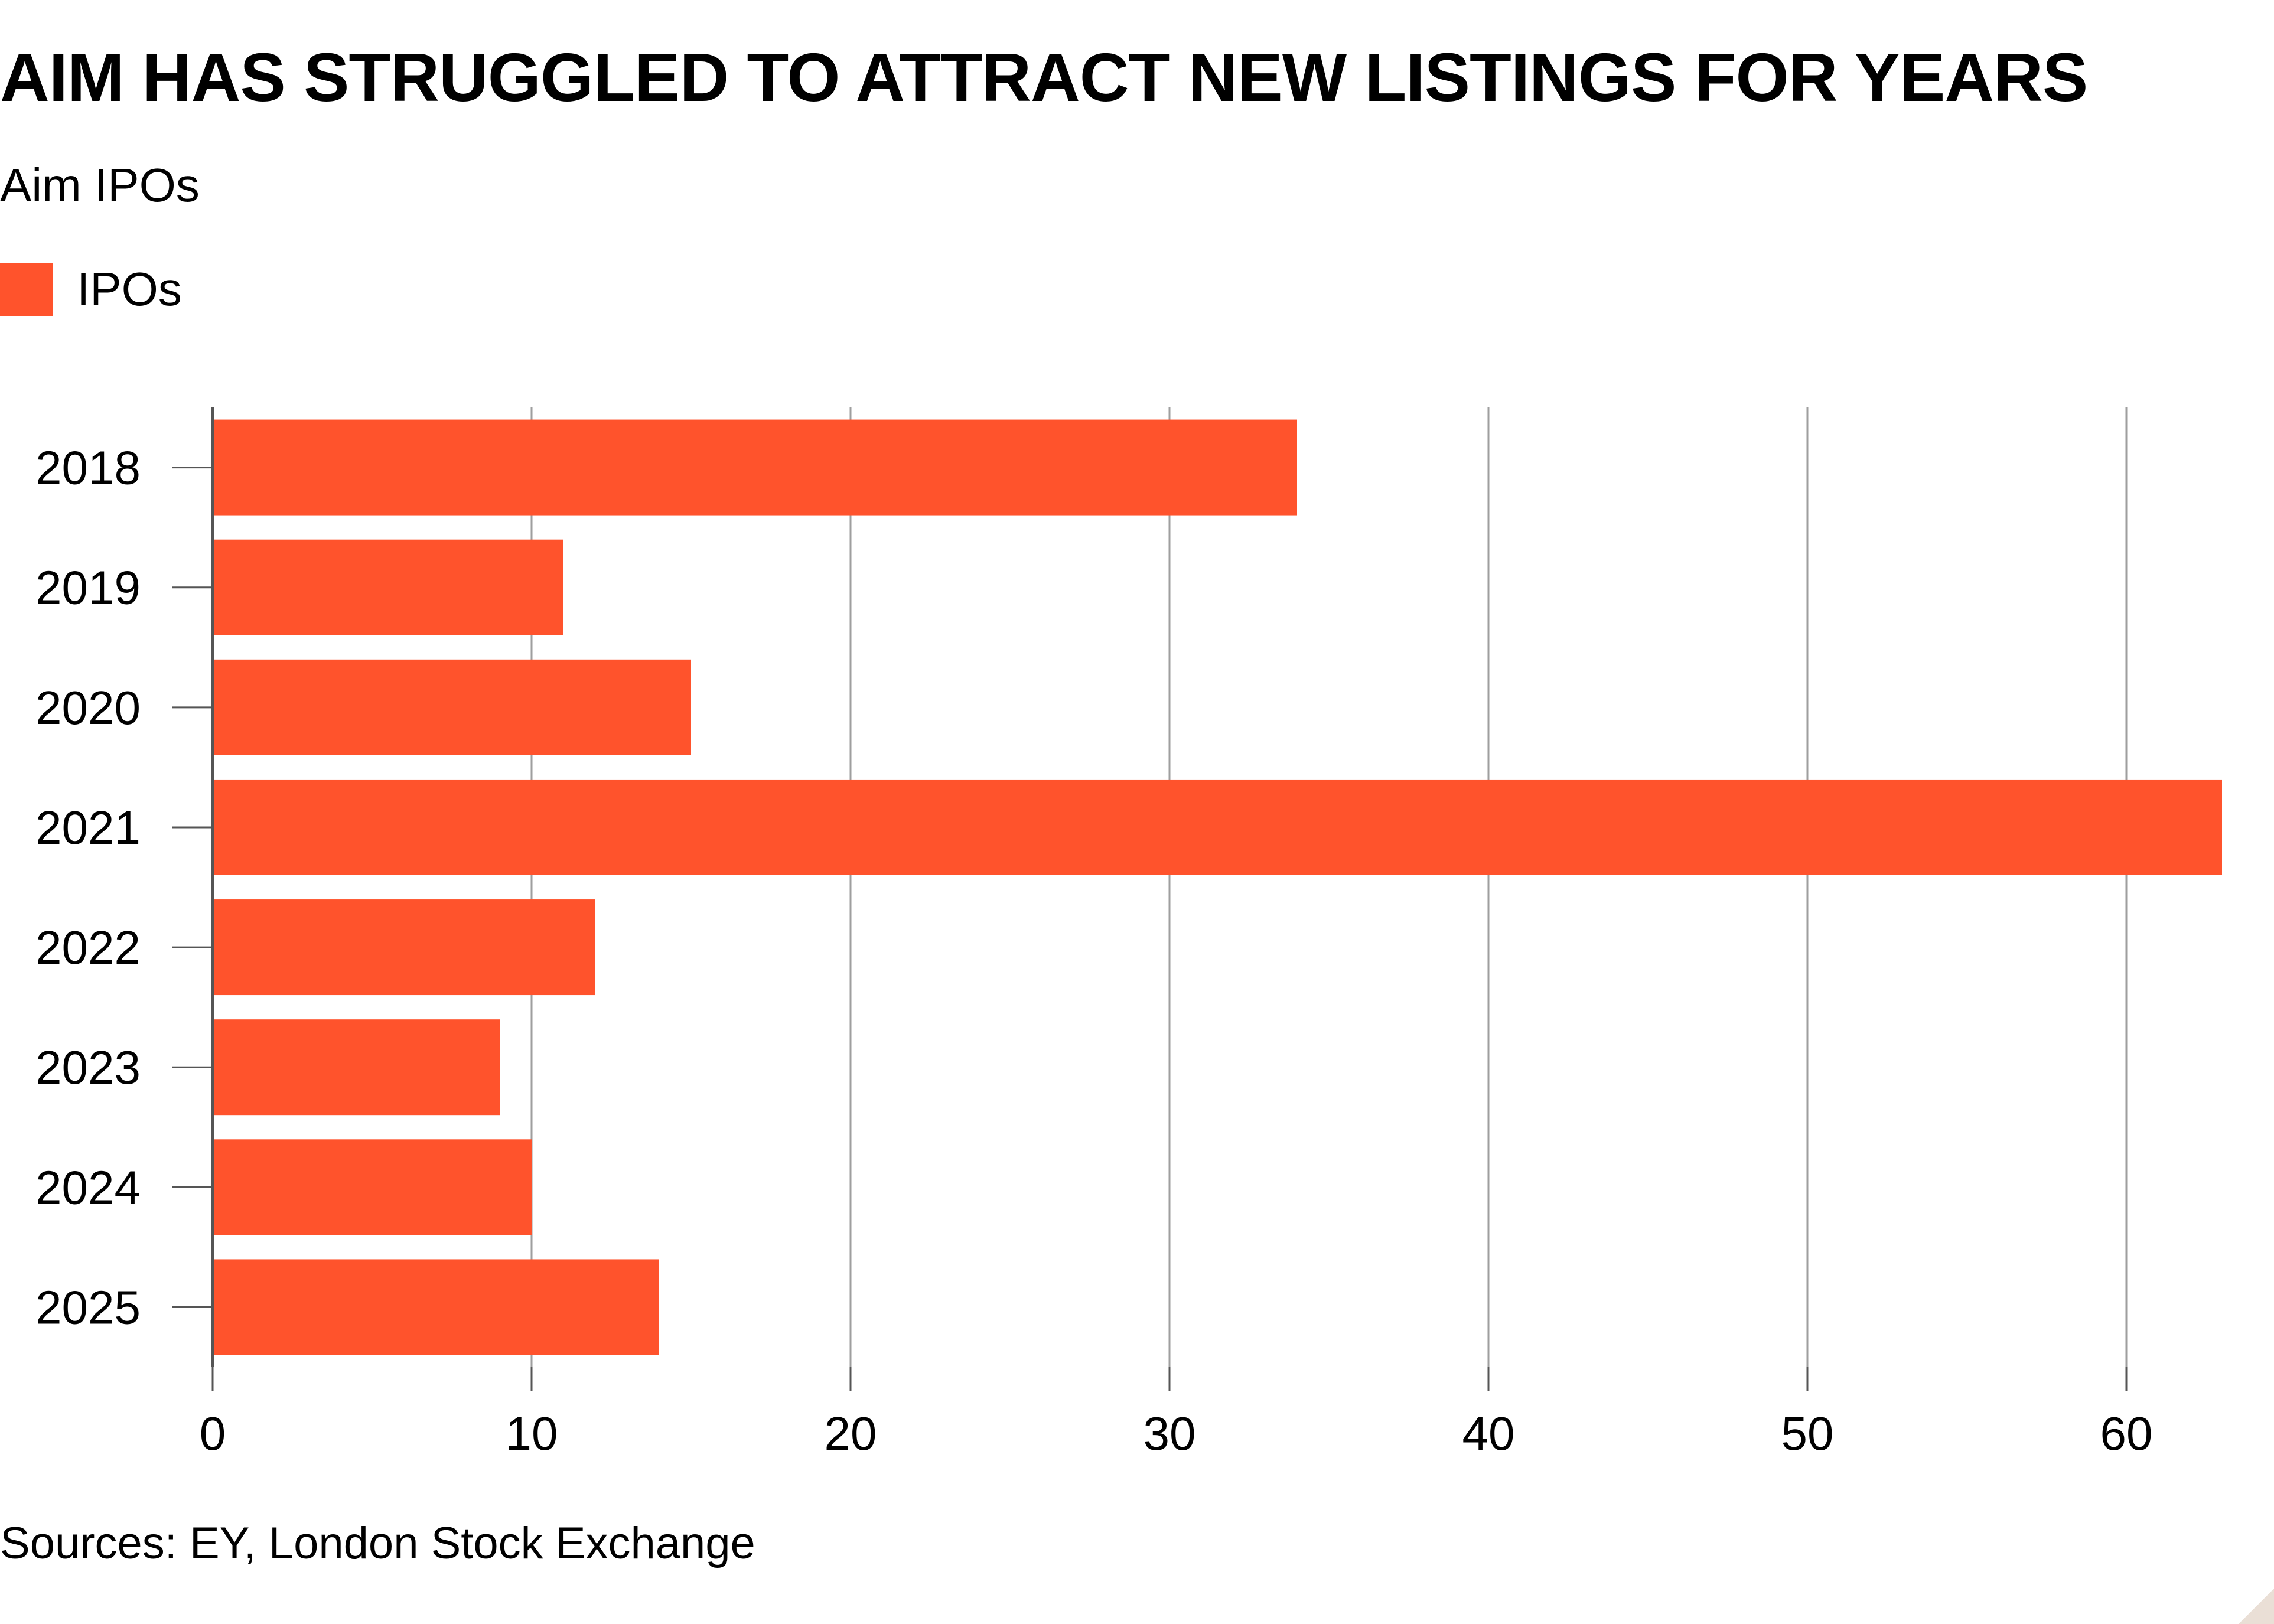 The height and width of the screenshot is (1624, 2274). What do you see at coordinates (851, 1433) in the screenshot?
I see `x-tick-label-20: 20` at bounding box center [851, 1433].